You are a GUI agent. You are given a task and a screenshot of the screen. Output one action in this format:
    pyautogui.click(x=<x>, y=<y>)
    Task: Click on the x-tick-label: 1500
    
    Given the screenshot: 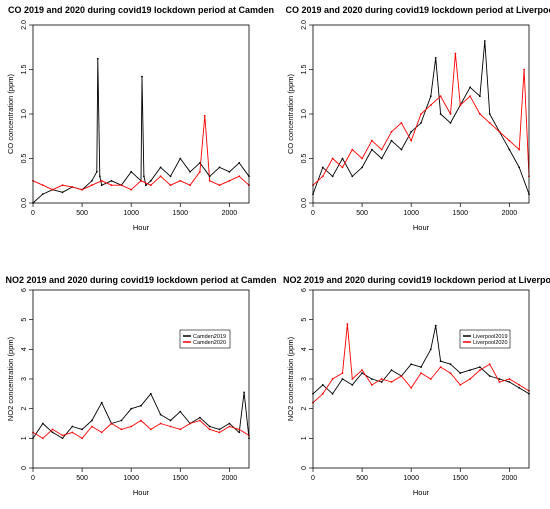 What is the action you would take?
    pyautogui.click(x=180, y=213)
    